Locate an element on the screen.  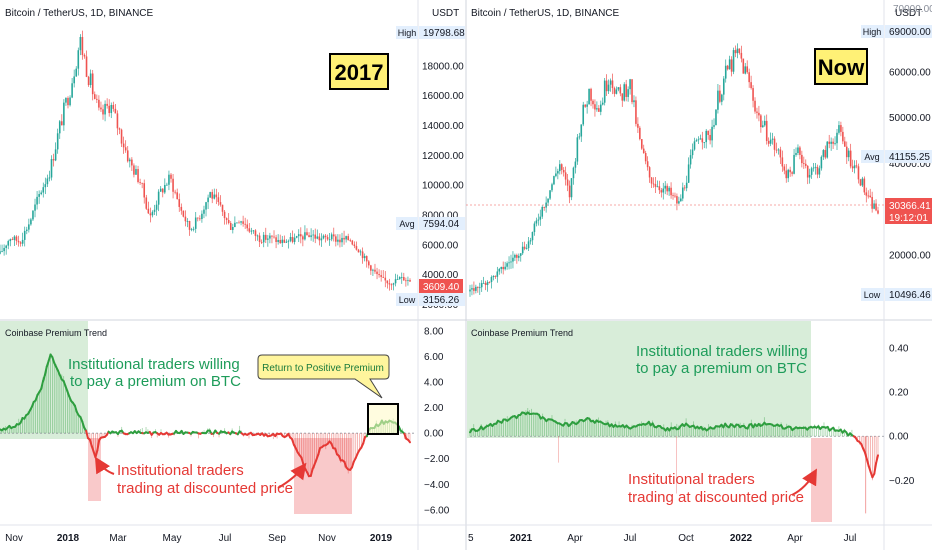
y-tick-label: 50000.00 is located at coordinates (910, 118).